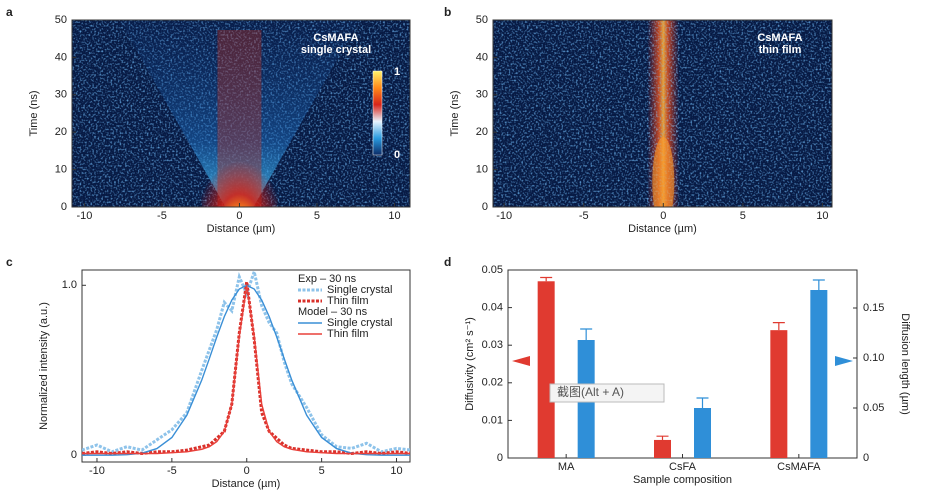 Image resolution: width=928 pixels, height=492 pixels. Describe the element at coordinates (905, 364) in the screenshot. I see `y2-axis-label: Diffusion length (µm)` at that location.